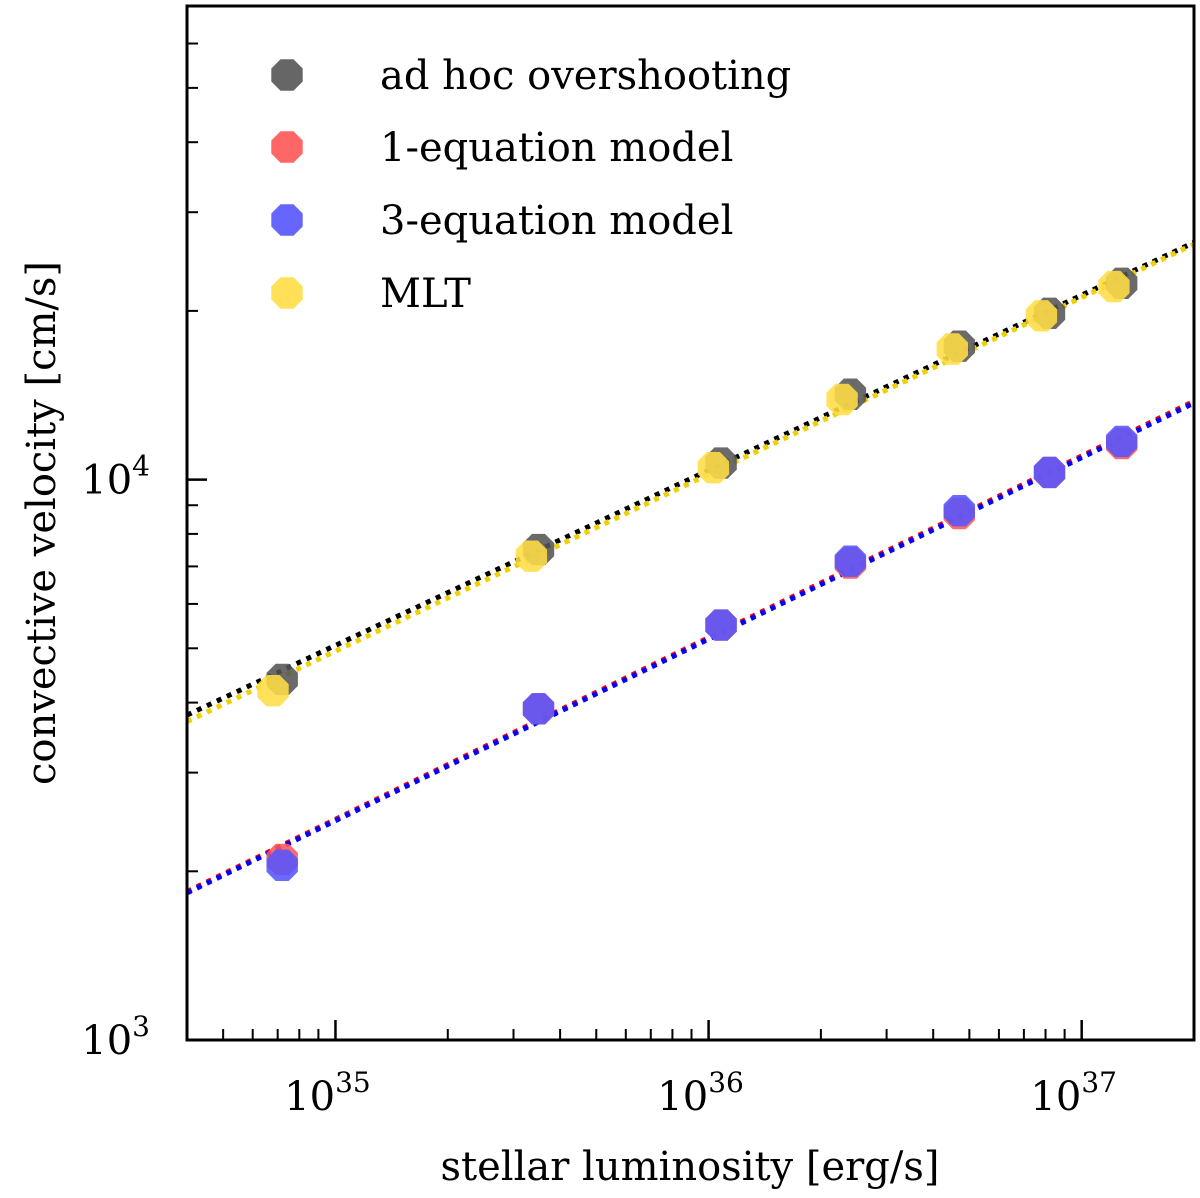  Describe the element at coordinates (42, 523) in the screenshot. I see `y-axis-label: convective velocity [cm/s]` at that location.